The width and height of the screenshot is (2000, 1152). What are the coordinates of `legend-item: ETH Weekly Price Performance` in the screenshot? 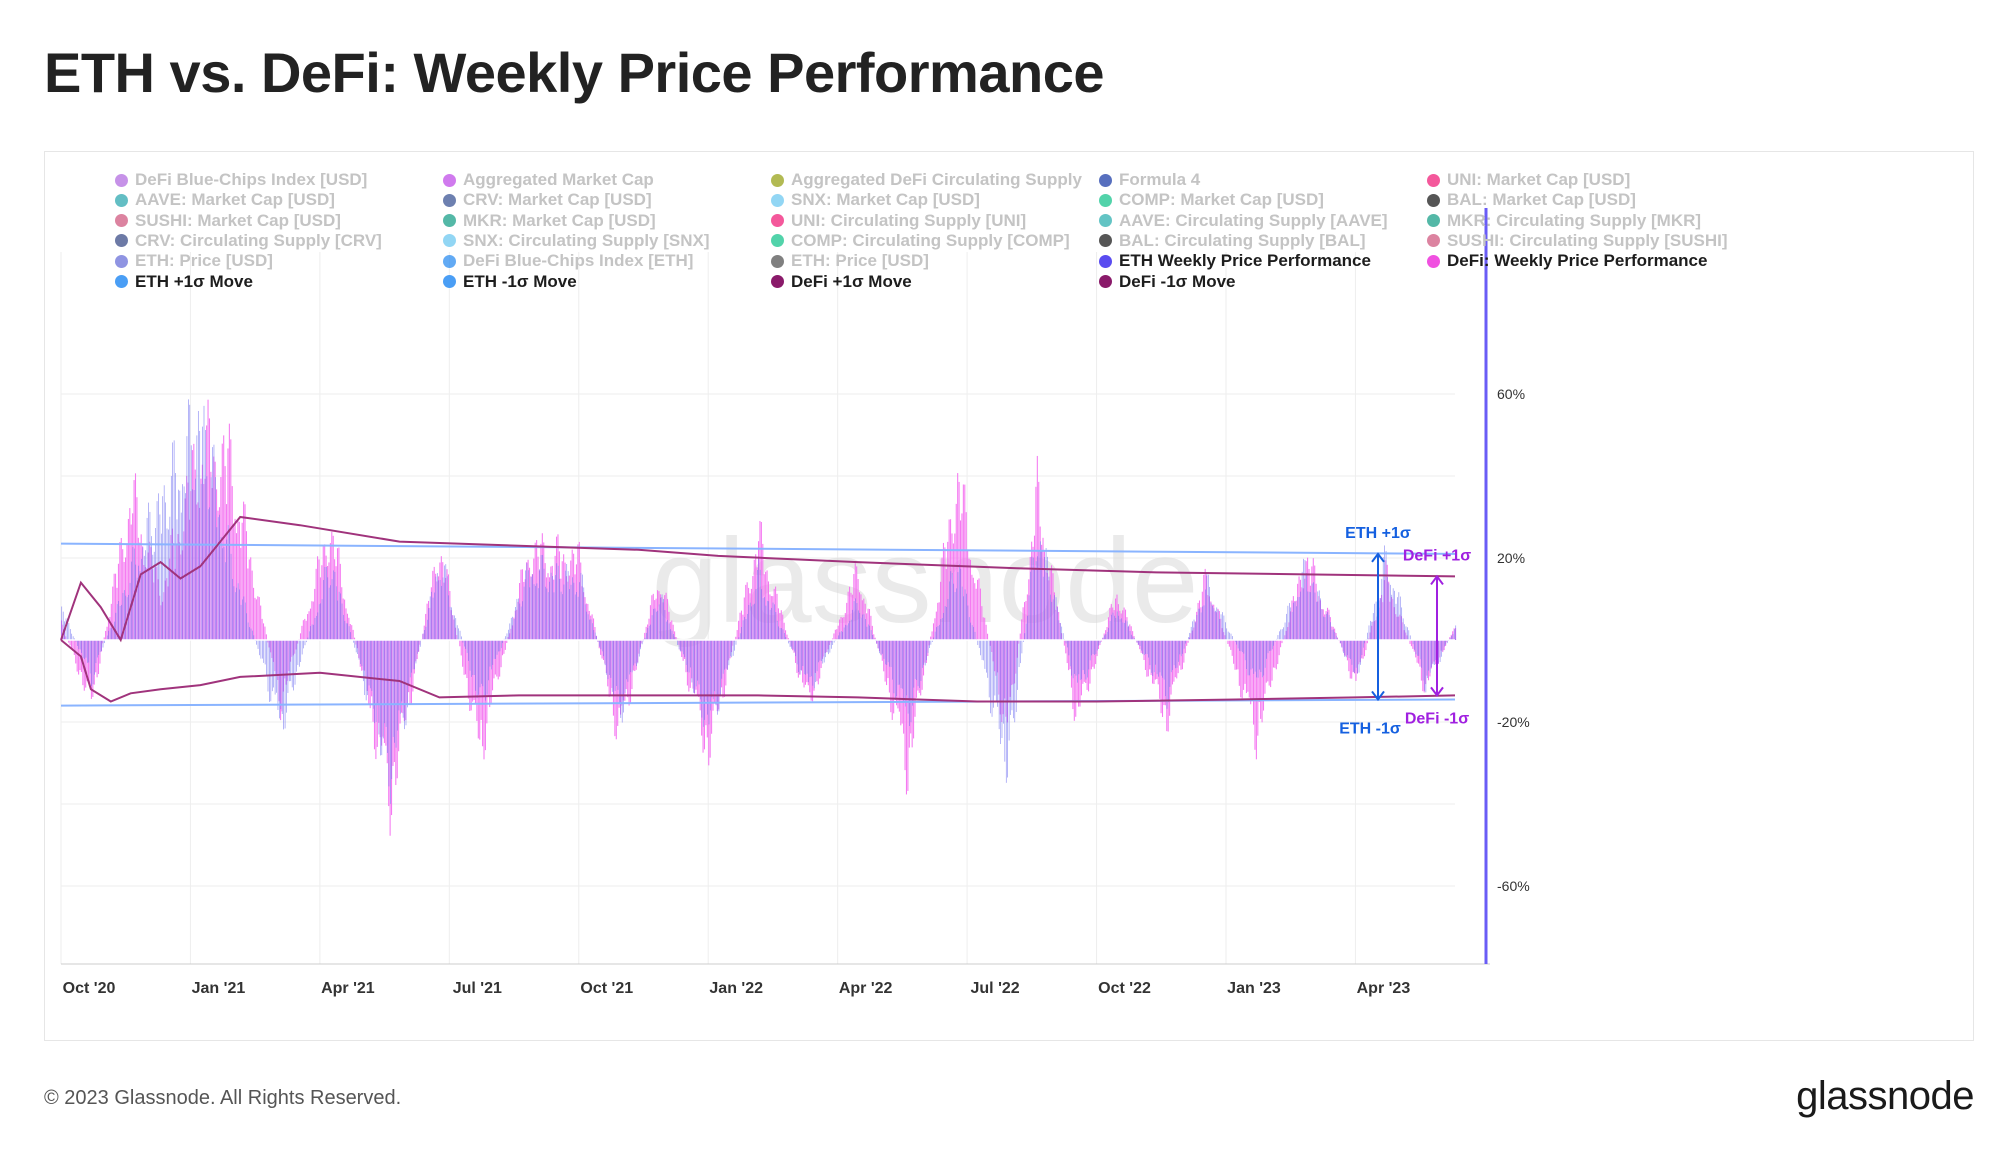 It's located at (1235, 261).